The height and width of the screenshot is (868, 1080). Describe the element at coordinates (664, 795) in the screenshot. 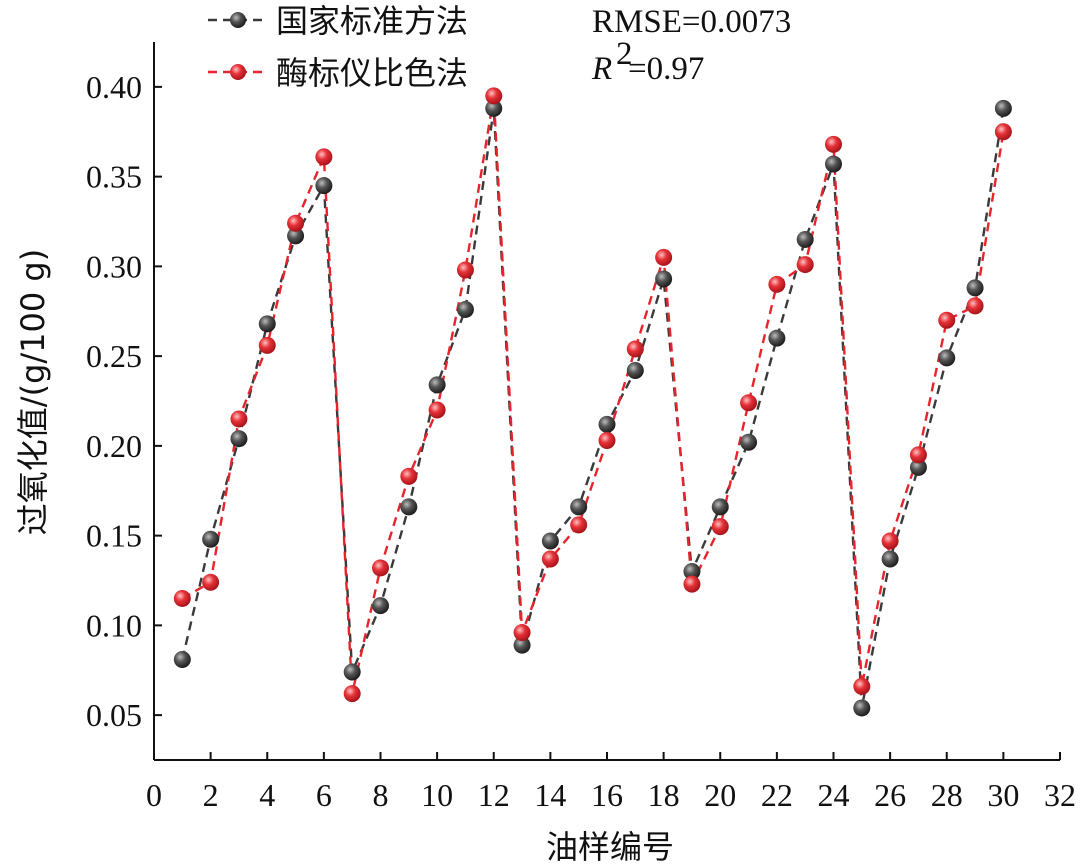

I see `x-tick-label: 18` at that location.